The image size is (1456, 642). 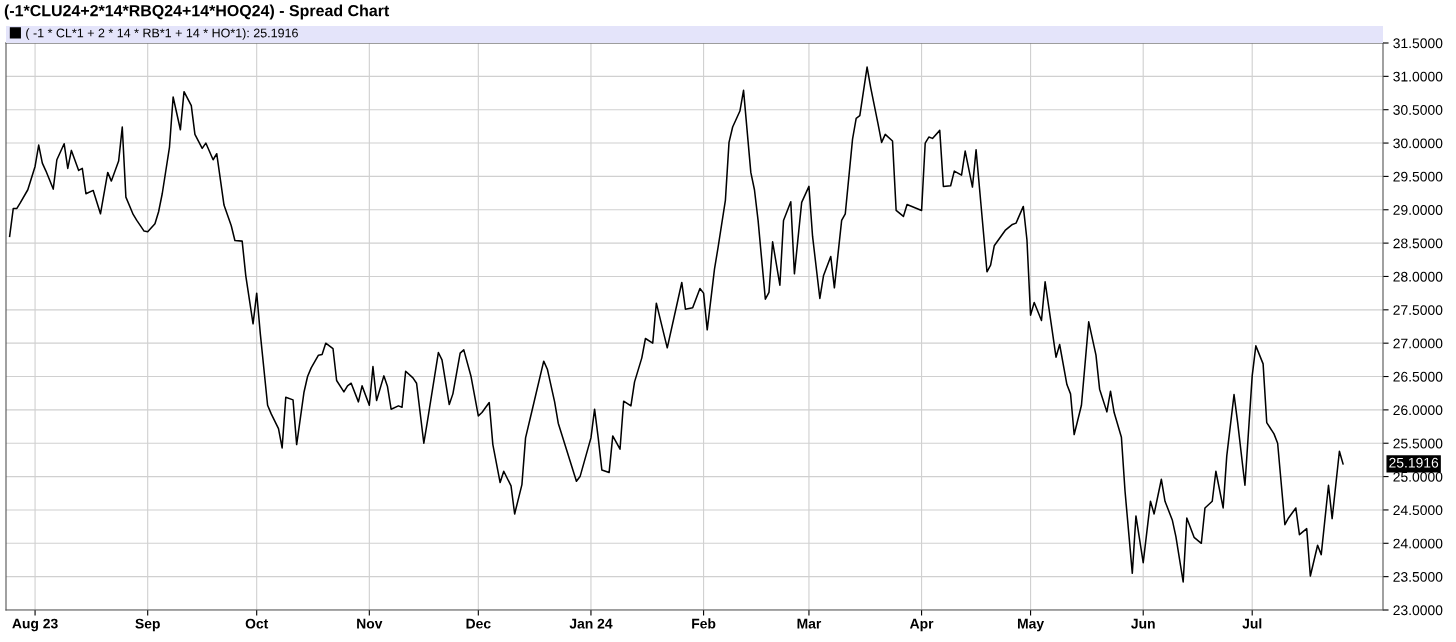 I want to click on x-tick-label: Jul, so click(x=1252, y=623).